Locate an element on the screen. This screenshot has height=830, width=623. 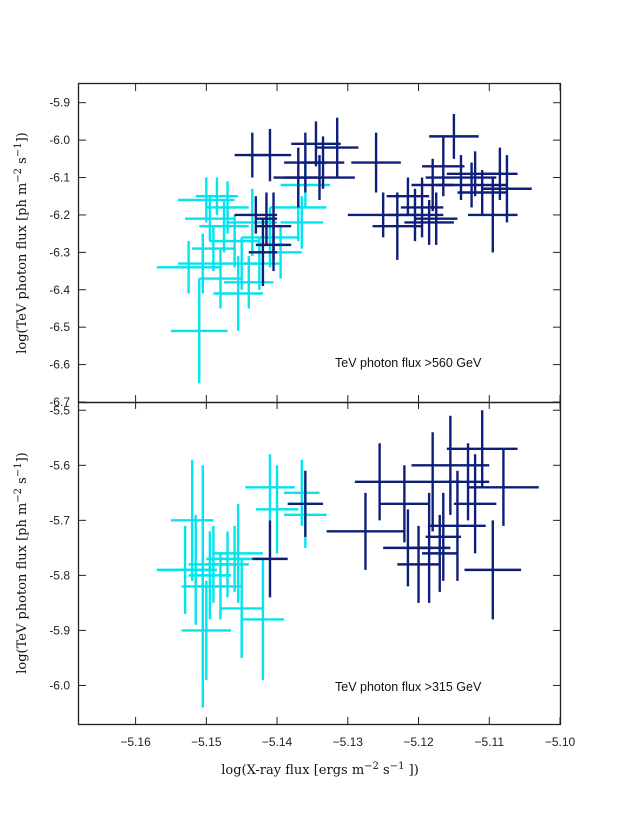
bottom-panel-y-axis-label: log(TeV photon flux [ph m−2 s−1]) is located at coordinates (21, 563).